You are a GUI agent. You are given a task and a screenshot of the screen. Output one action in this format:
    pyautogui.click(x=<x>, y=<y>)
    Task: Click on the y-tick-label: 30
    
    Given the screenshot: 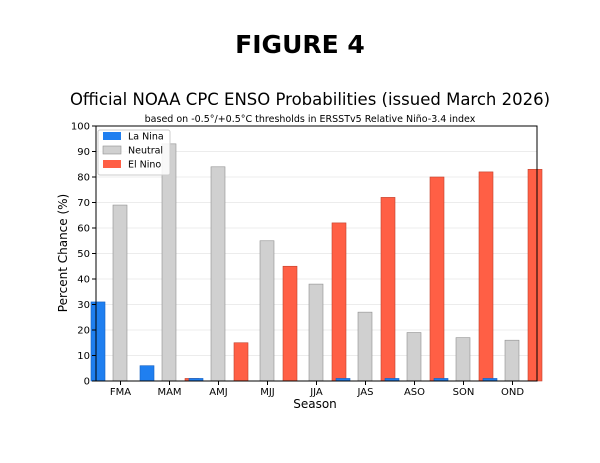 What is the action you would take?
    pyautogui.click(x=83, y=305)
    